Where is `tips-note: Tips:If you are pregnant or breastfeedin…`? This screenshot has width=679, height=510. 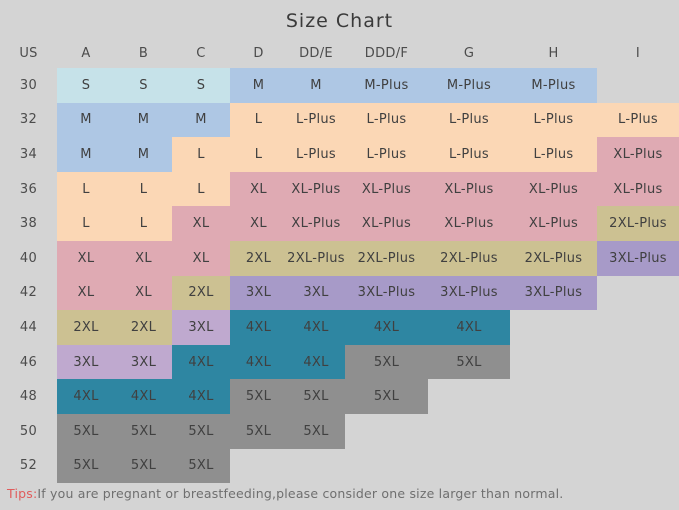
tips-note: Tips:If you are pregnant or breastfeedin… is located at coordinates (285, 493).